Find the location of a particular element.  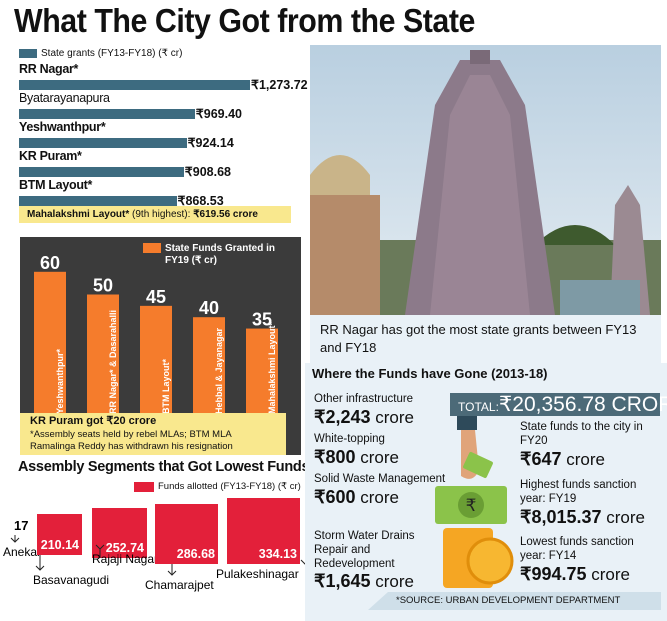

fund-label: Solid Waste Management is located at coordinates (380, 479).